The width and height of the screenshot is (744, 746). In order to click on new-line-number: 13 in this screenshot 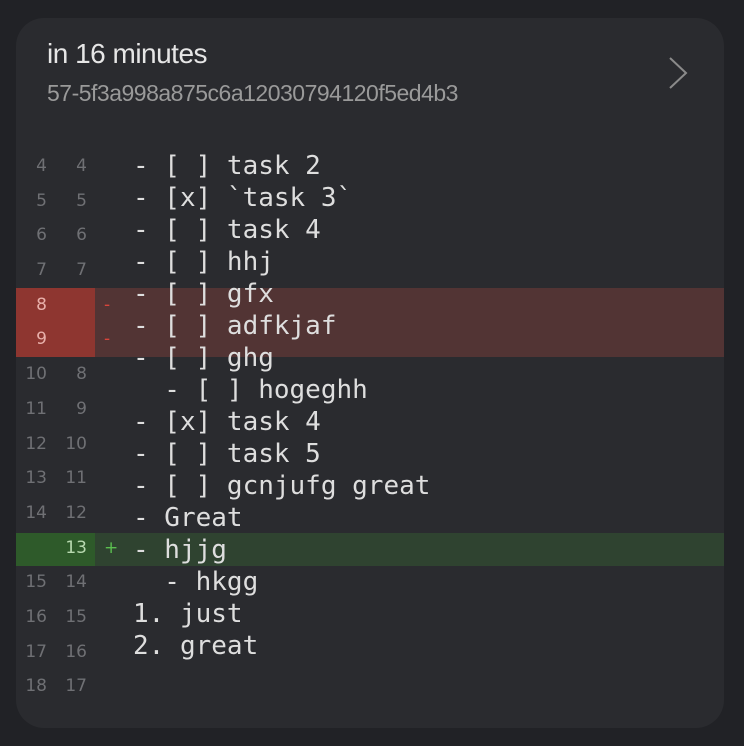, I will do `click(76, 547)`.